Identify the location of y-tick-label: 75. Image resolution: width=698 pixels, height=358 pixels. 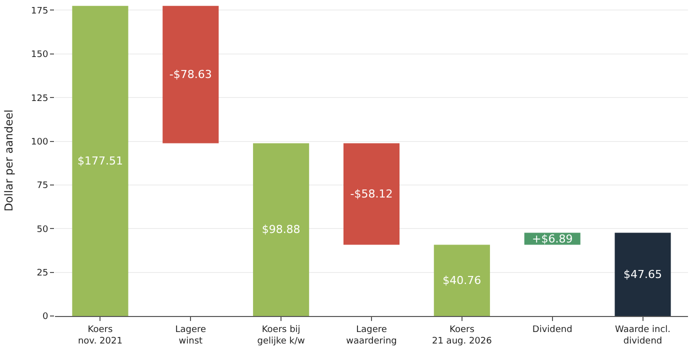
(42, 186).